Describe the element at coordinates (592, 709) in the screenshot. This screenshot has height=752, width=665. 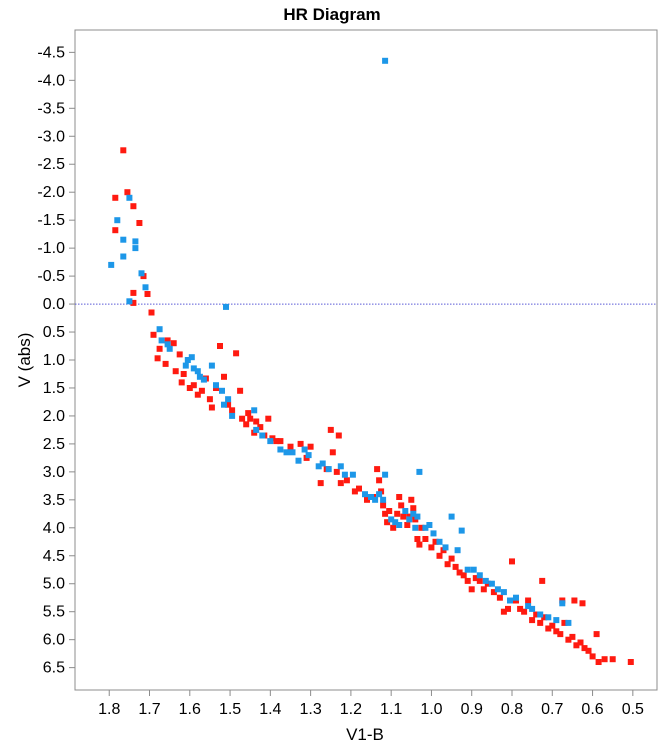
I see `x-tick-label: 0.6` at that location.